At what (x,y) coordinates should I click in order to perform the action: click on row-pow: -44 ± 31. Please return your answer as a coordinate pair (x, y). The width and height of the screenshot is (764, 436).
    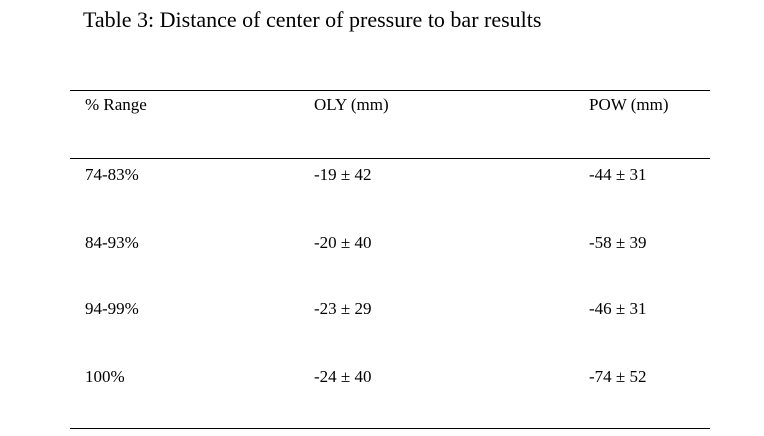
    Looking at the image, I should click on (618, 174).